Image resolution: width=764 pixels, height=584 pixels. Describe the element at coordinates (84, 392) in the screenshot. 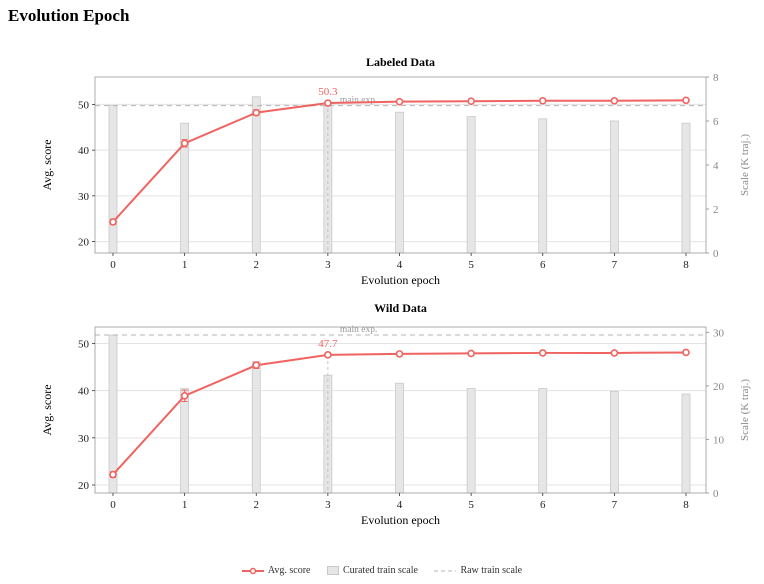

I see `chart2-ytick-label: 40` at that location.